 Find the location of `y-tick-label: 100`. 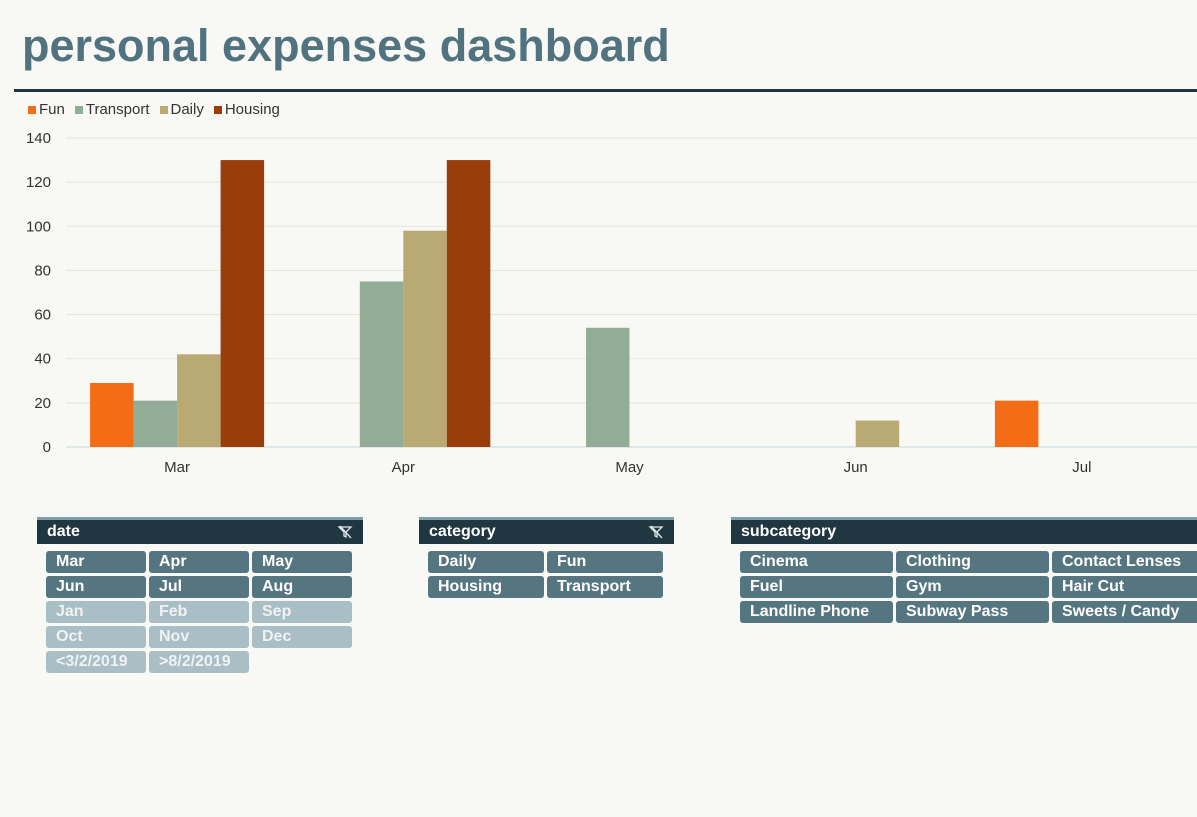

y-tick-label: 100 is located at coordinates (38, 226).